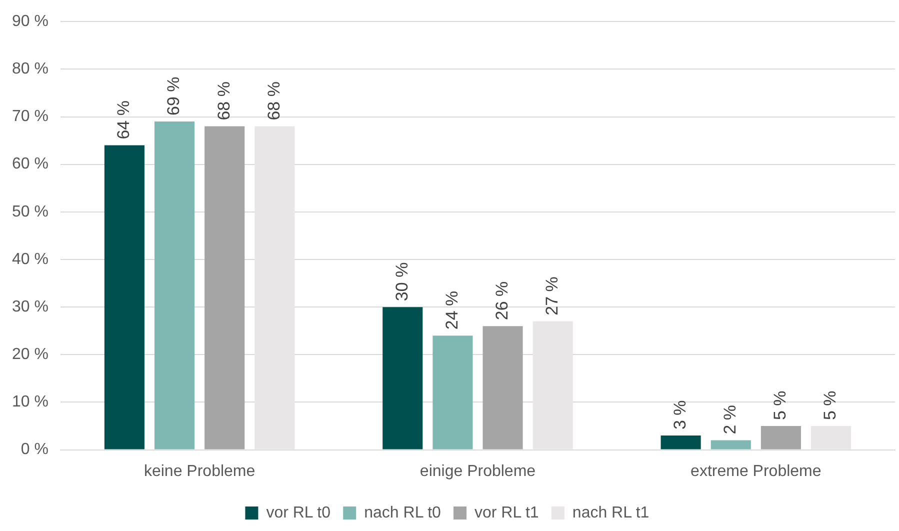  What do you see at coordinates (506, 513) in the screenshot?
I see `legend-label: vor RL t1` at bounding box center [506, 513].